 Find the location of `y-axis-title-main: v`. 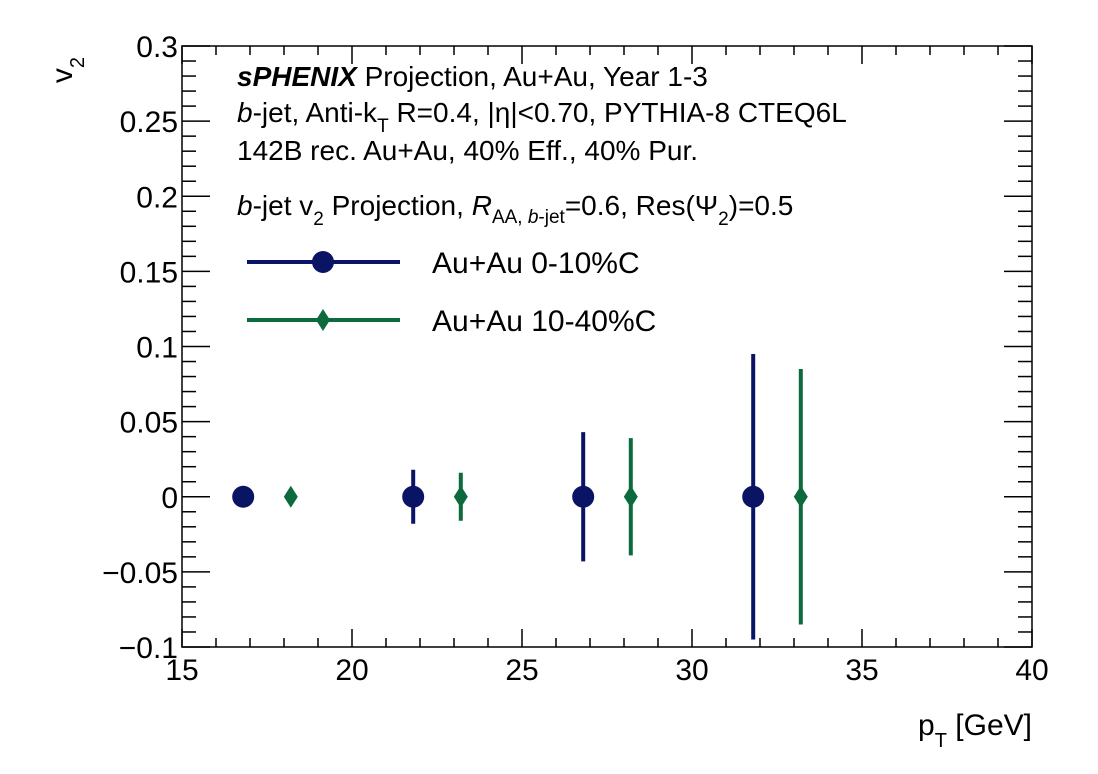

y-axis-title-main: v is located at coordinates (62, 75).